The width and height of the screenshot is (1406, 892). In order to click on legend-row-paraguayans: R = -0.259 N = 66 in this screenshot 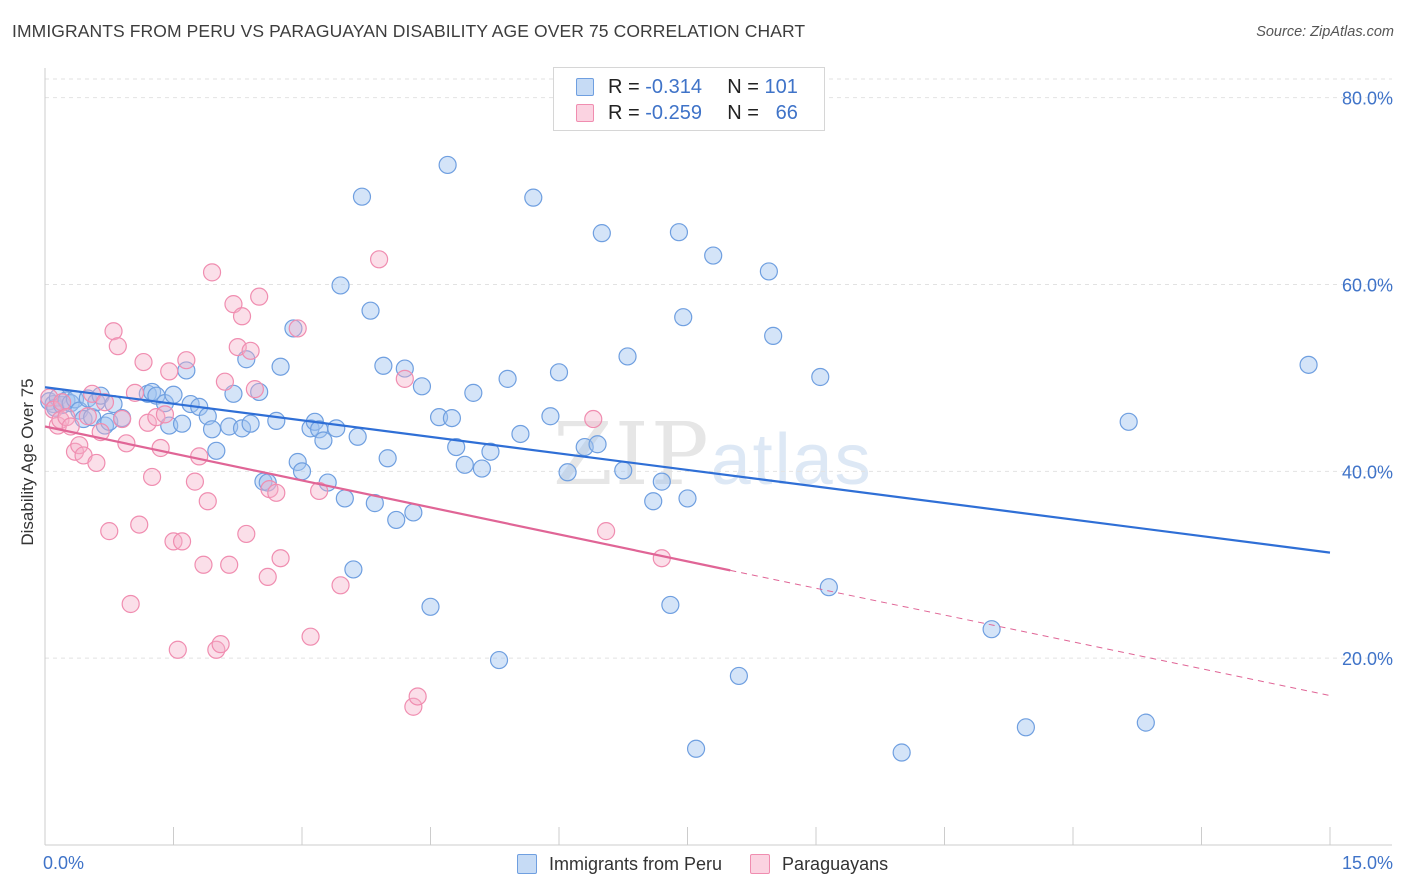, I will do `click(687, 113)`.